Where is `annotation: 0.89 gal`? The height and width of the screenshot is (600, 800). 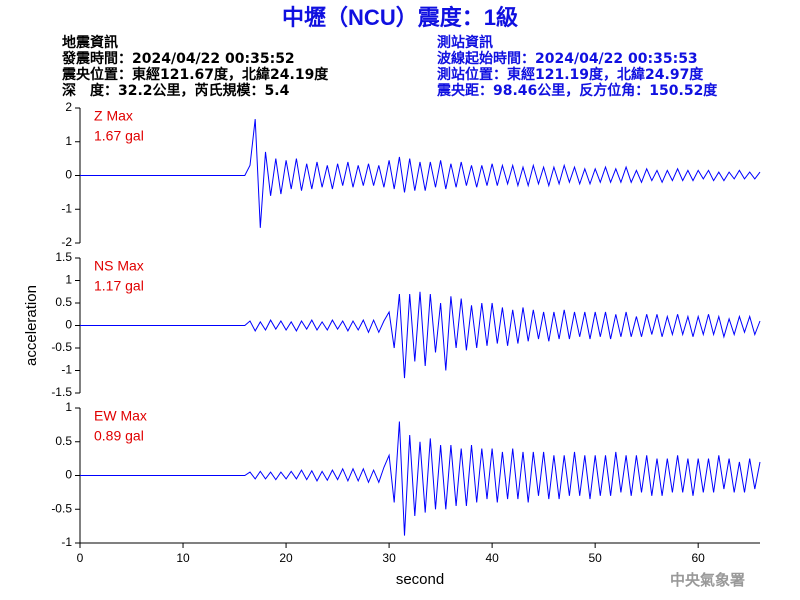 annotation: 0.89 gal is located at coordinates (119, 436).